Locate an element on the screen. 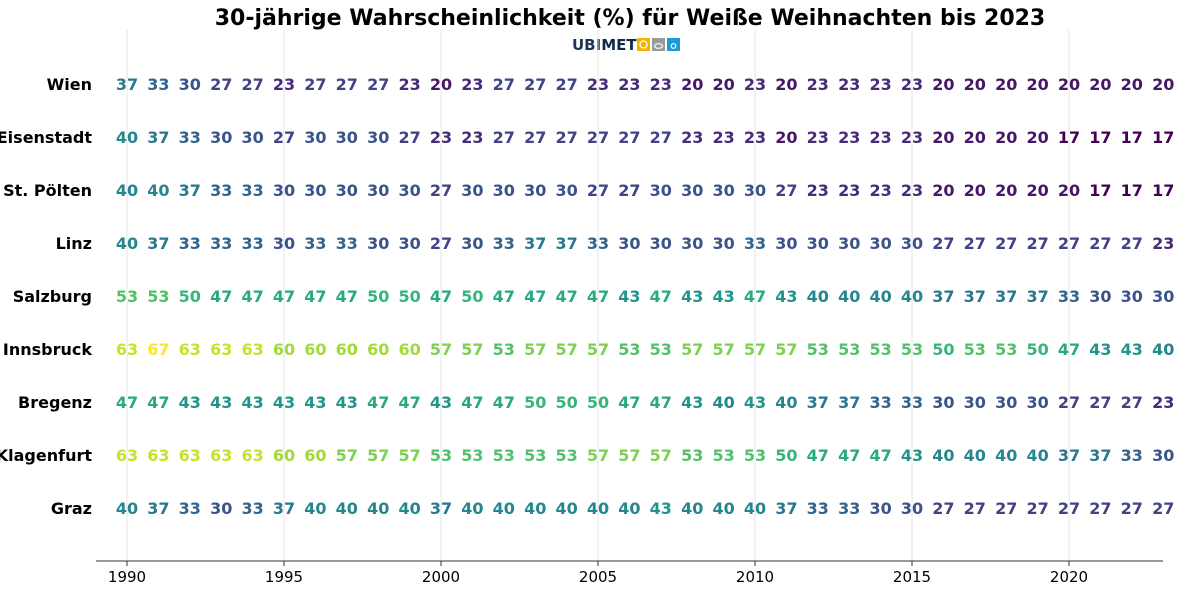 This screenshot has height=591, width=1182. x-tick-label: 2000 is located at coordinates (441, 577).